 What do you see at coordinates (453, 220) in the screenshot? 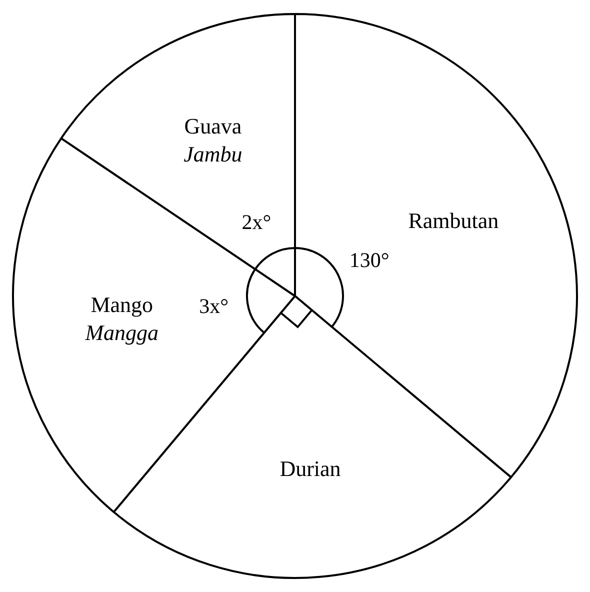
I see `slice-label: Rambutan` at bounding box center [453, 220].